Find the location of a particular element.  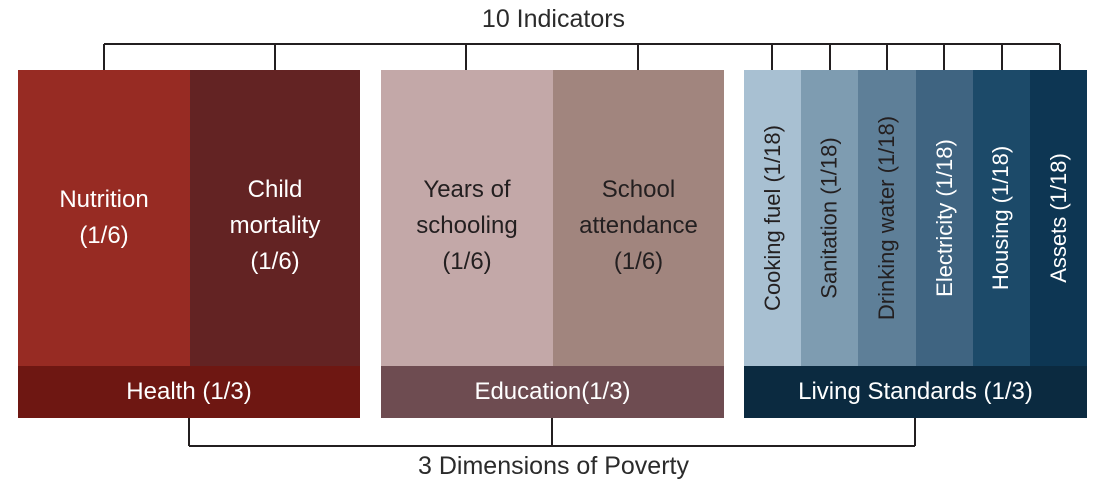

child-mortality-cell: Child mortality (1/6) is located at coordinates (275, 218).